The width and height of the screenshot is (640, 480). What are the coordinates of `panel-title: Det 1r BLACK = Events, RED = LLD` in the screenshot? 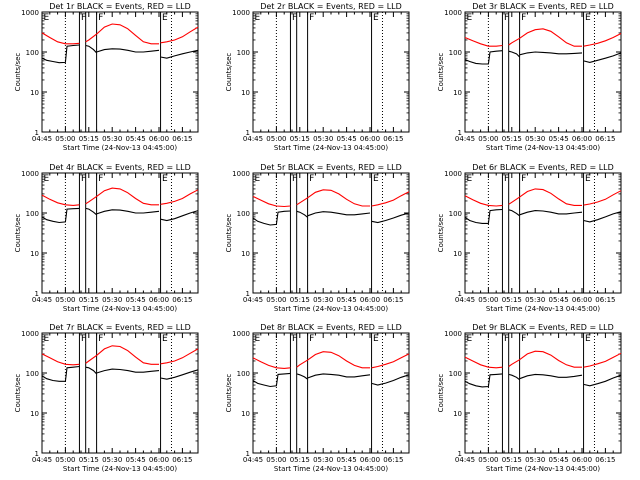 It's located at (120, 6).